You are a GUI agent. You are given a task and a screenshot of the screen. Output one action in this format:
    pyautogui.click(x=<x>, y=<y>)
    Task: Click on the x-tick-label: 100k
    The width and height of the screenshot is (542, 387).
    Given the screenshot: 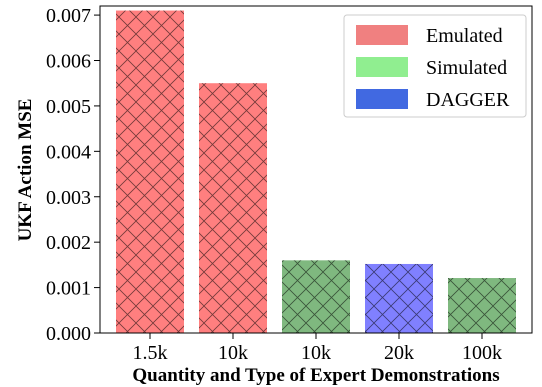 What is the action you would take?
    pyautogui.click(x=482, y=353)
    